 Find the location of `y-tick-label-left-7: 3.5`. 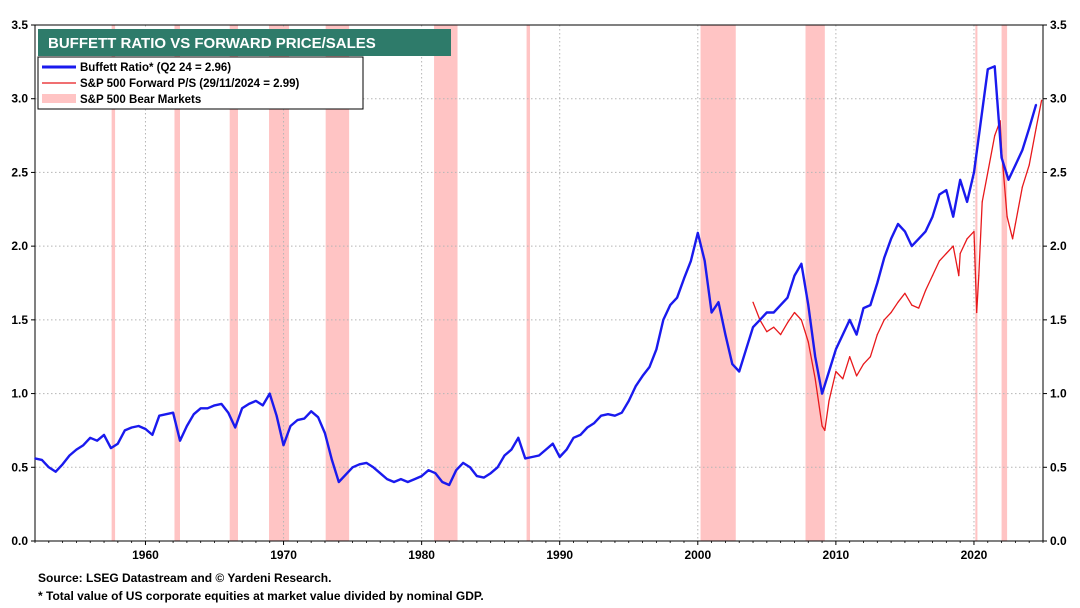

y-tick-label-left-7: 3.5 is located at coordinates (19, 25).